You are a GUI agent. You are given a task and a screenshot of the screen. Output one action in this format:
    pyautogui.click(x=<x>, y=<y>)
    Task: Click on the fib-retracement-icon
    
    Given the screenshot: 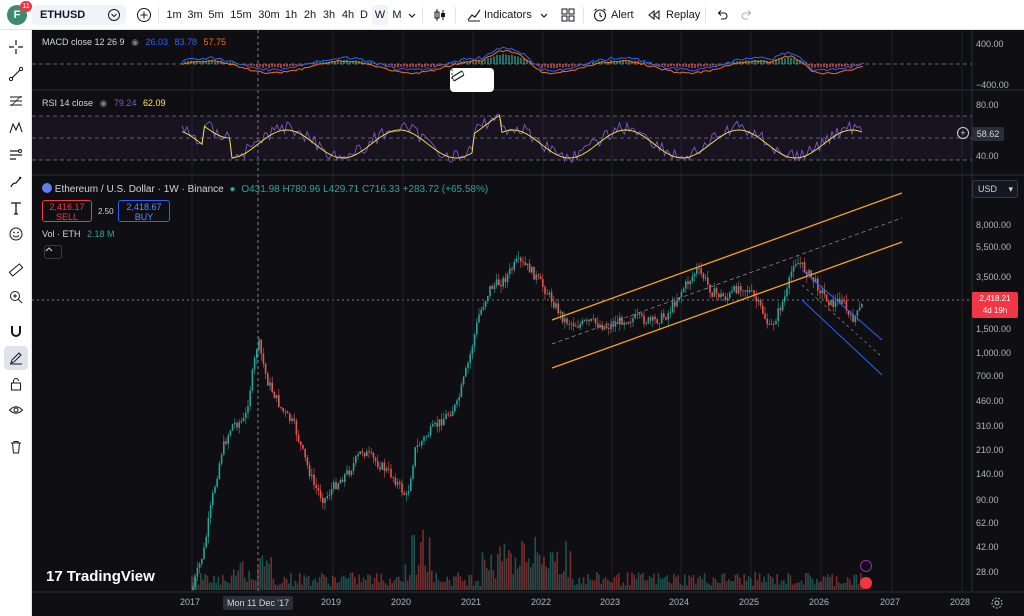 What is the action you would take?
    pyautogui.click(x=16, y=101)
    